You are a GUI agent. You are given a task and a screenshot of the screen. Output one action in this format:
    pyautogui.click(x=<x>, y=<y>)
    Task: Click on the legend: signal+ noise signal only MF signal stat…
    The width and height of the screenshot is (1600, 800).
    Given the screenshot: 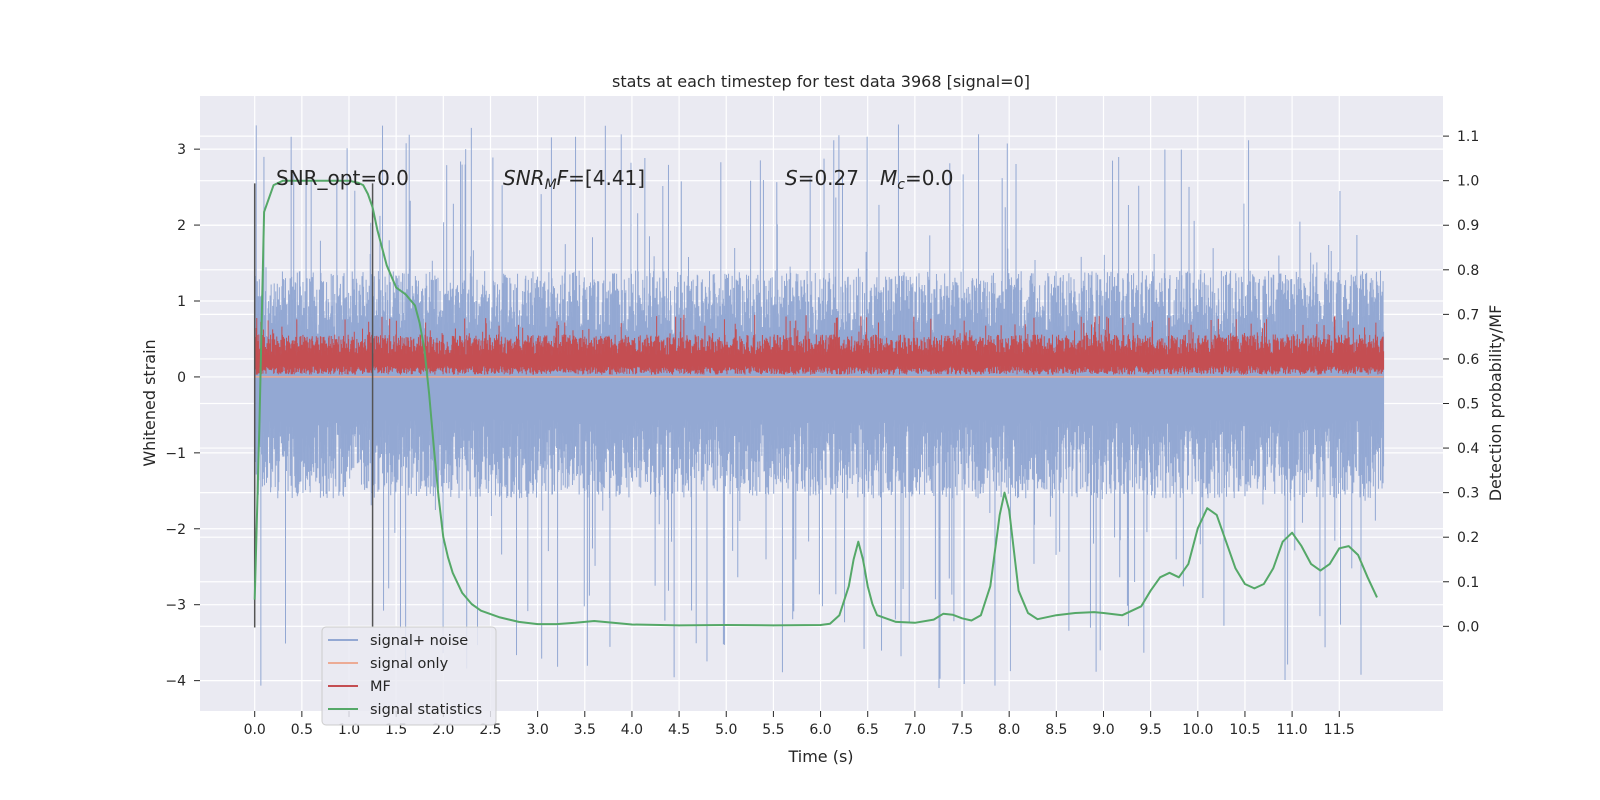 What is the action you would take?
    pyautogui.click(x=409, y=676)
    